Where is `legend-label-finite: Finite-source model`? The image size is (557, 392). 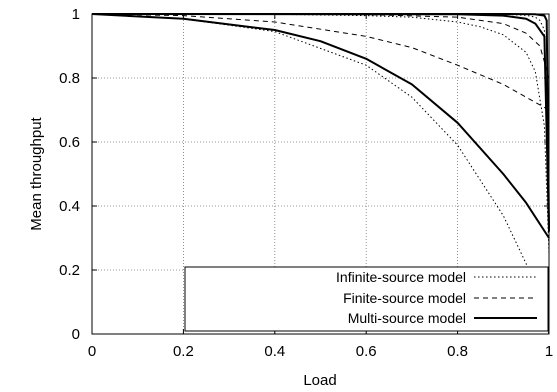
legend-label-finite: Finite-source model is located at coordinates (404, 298).